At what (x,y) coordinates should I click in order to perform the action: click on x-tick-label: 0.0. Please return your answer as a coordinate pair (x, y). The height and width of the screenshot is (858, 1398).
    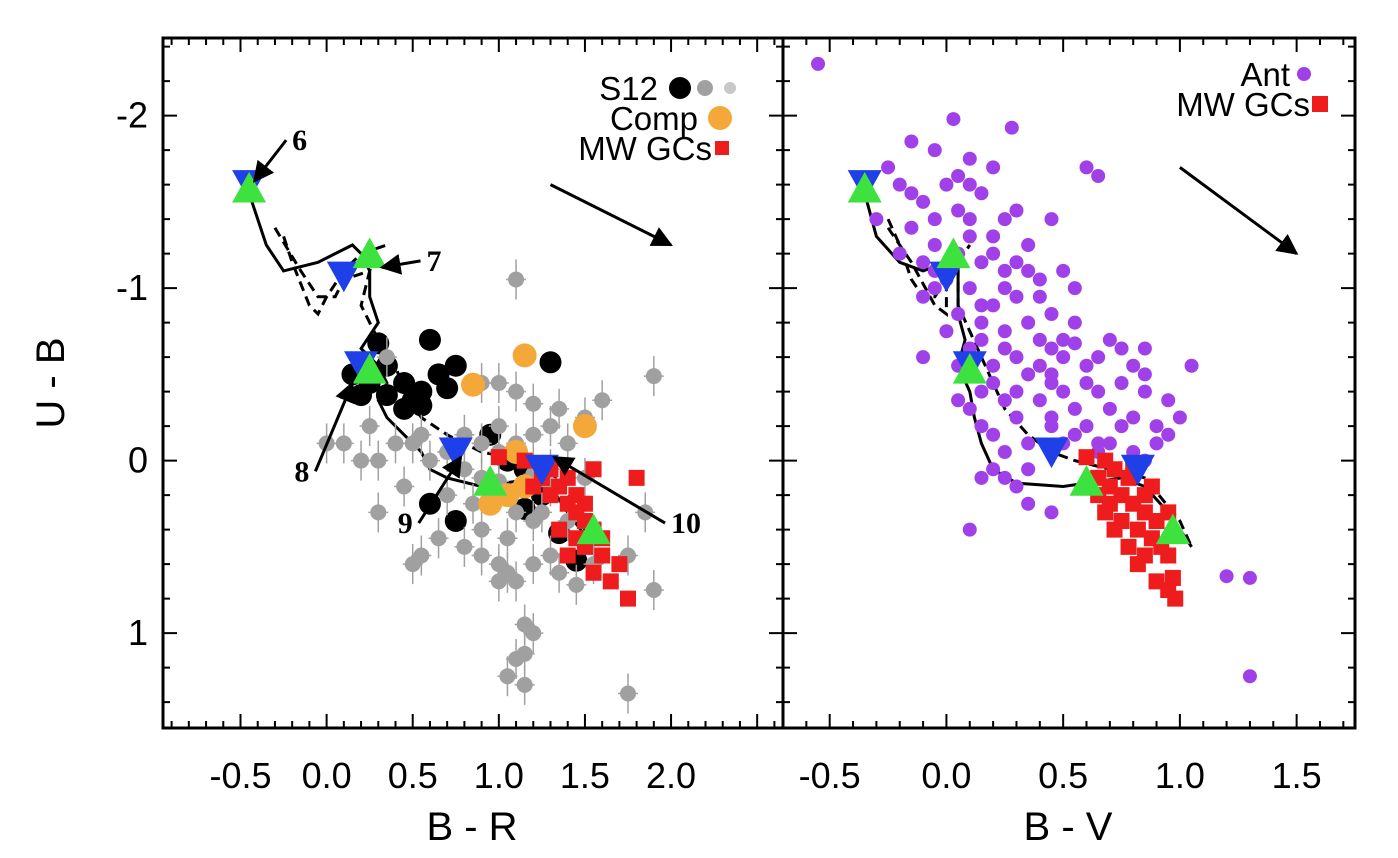
    Looking at the image, I should click on (946, 775).